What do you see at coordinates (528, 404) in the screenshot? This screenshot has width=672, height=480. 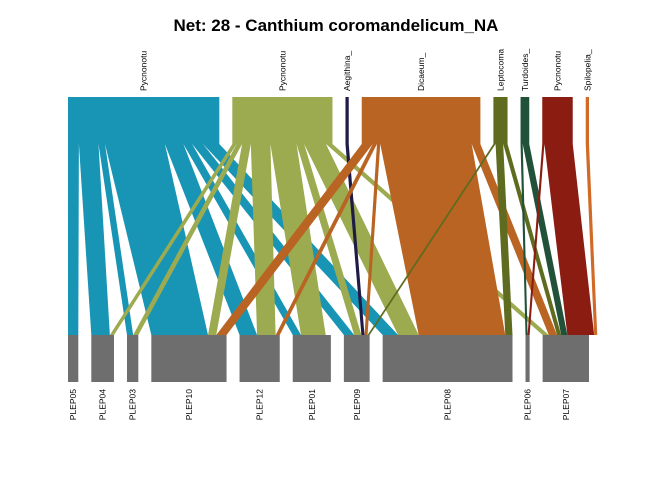 I see `bottom-node-label: PLEP06` at bounding box center [528, 404].